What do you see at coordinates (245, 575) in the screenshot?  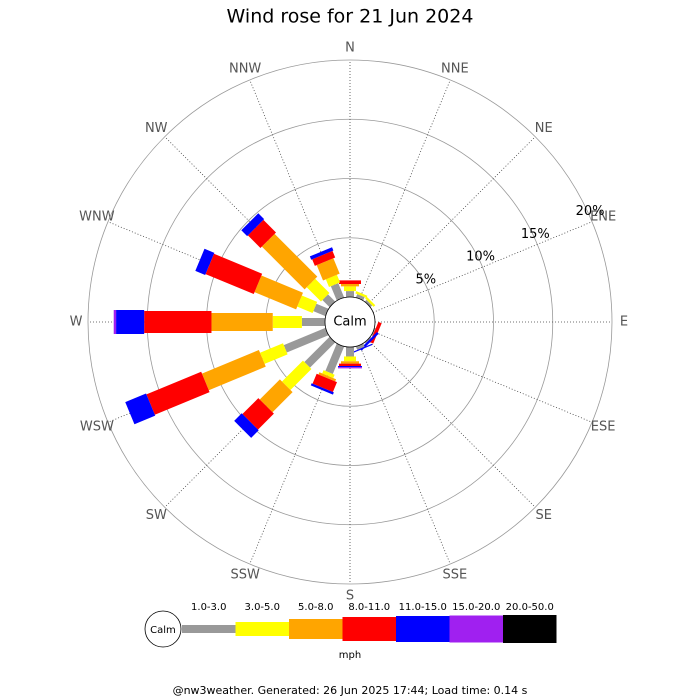 I see `direction-label: SSW` at bounding box center [245, 575].